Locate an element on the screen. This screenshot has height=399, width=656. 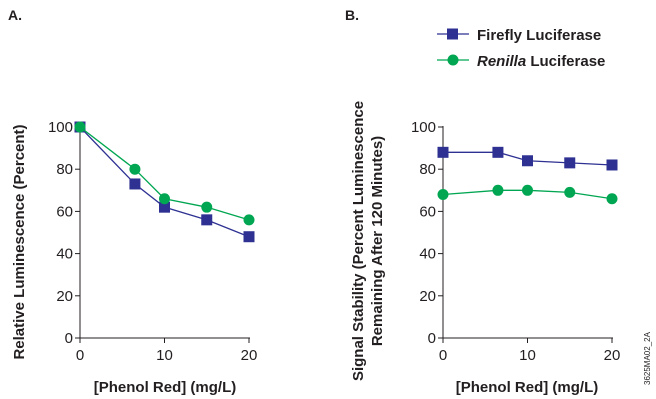
chart-b-y-tick-label: 60 is located at coordinates (427, 211).